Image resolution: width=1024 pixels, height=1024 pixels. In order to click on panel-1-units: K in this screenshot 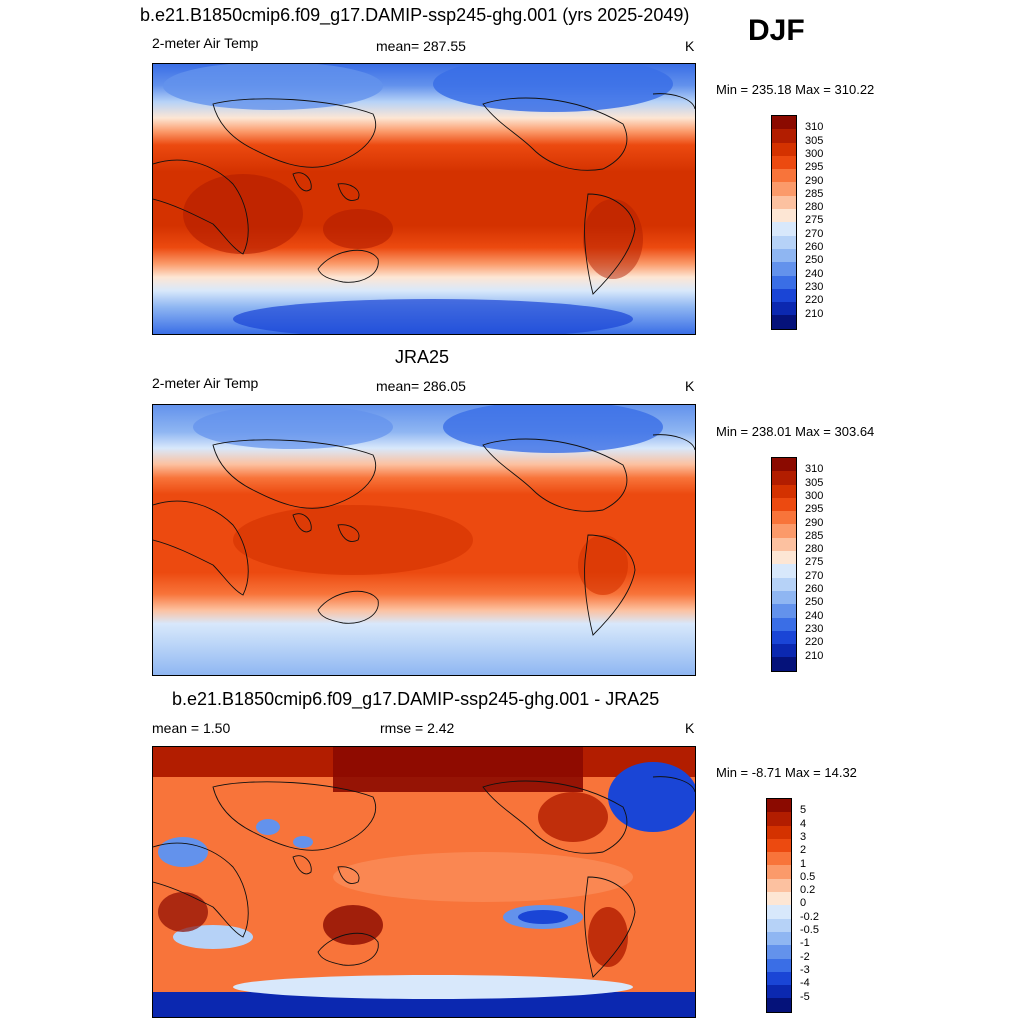, I will do `click(690, 46)`.